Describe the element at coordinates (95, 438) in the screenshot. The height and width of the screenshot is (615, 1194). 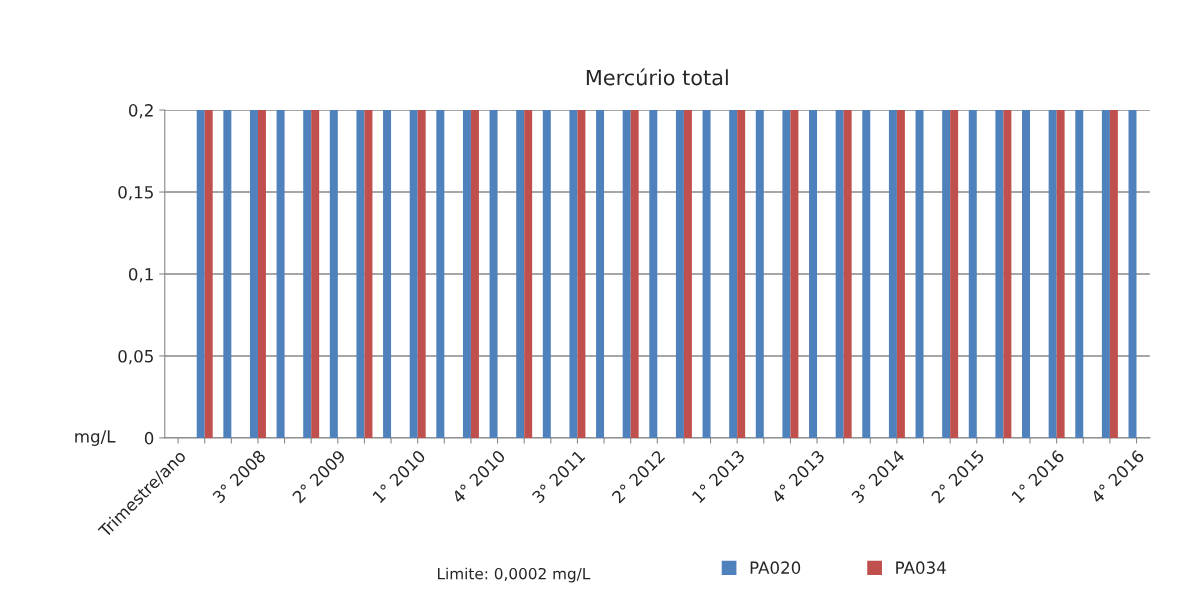
I see `y-axis-title: mg/L` at that location.